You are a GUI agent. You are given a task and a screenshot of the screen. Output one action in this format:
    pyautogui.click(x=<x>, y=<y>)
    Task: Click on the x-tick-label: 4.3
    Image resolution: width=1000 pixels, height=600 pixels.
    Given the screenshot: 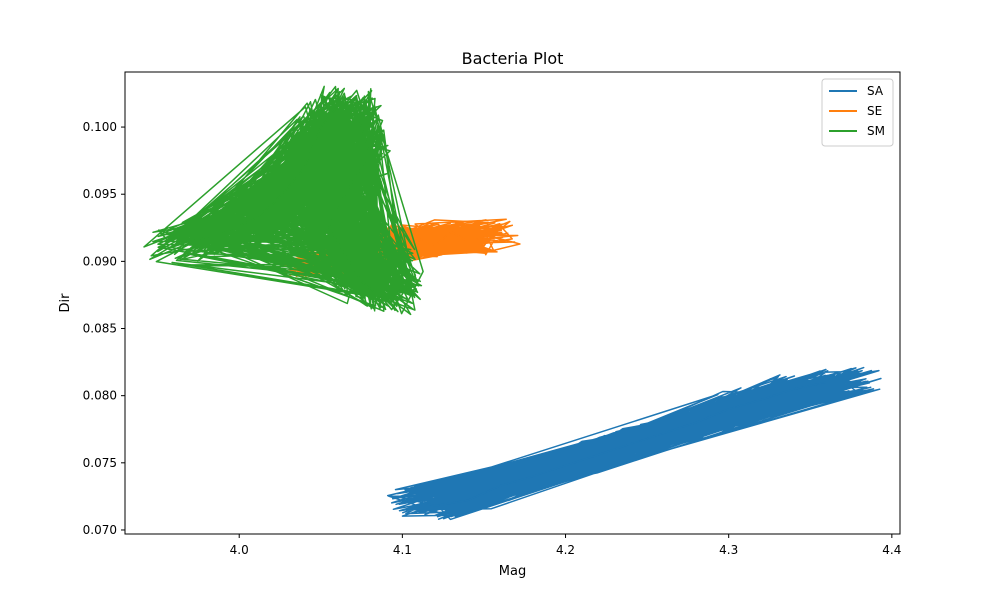 What is the action you would take?
    pyautogui.click(x=728, y=550)
    